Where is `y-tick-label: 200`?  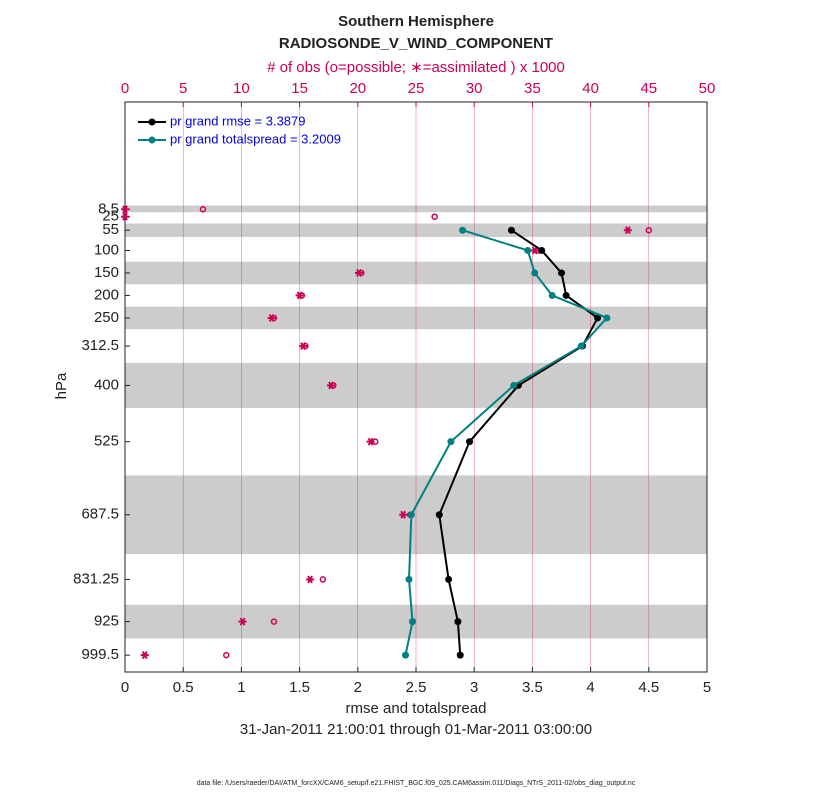
y-tick-label: 200 is located at coordinates (106, 294).